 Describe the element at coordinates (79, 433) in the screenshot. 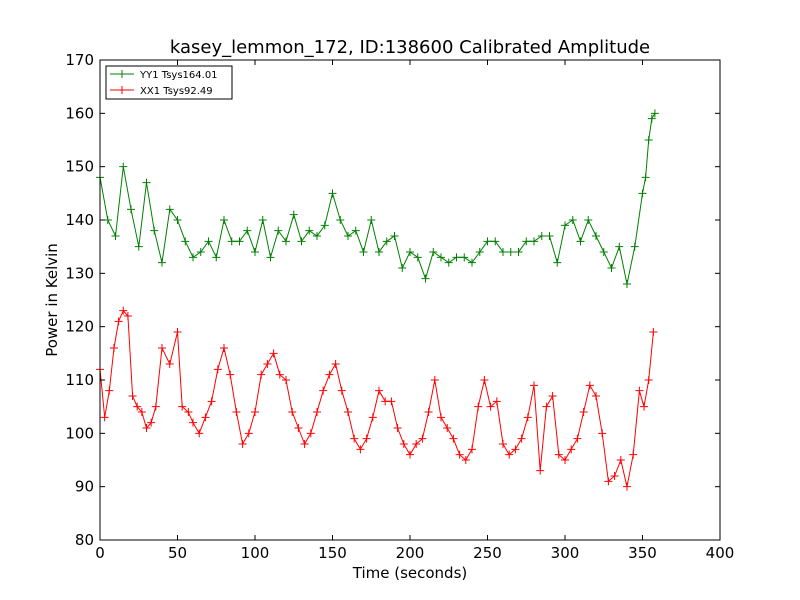

I see `y-tick-label: 100` at that location.